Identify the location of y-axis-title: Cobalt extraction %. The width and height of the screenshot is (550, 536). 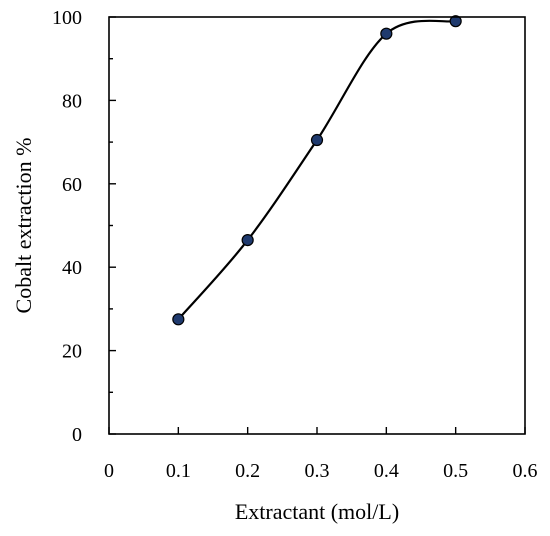
(23, 226).